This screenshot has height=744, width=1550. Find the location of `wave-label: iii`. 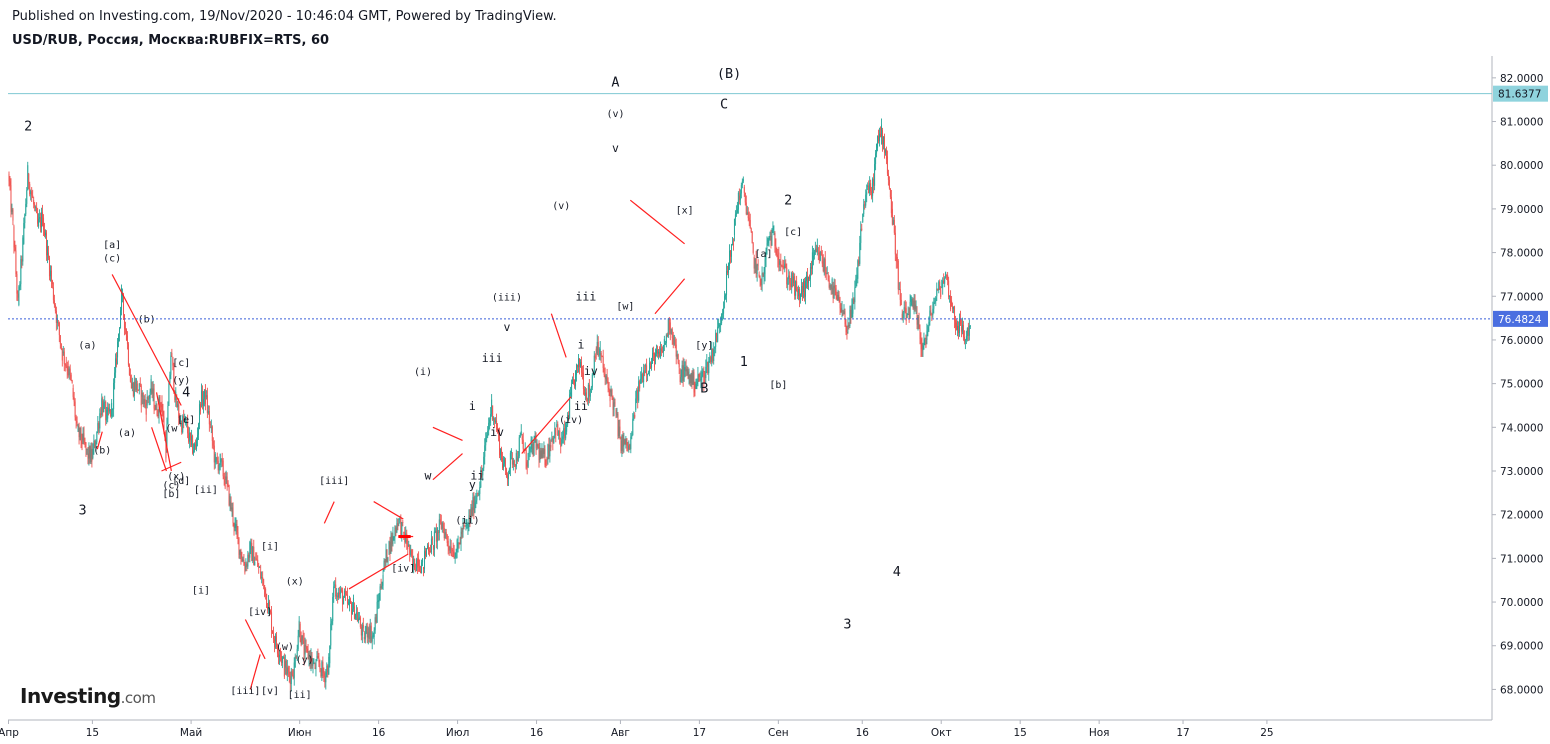

wave-label: iii is located at coordinates (492, 358).